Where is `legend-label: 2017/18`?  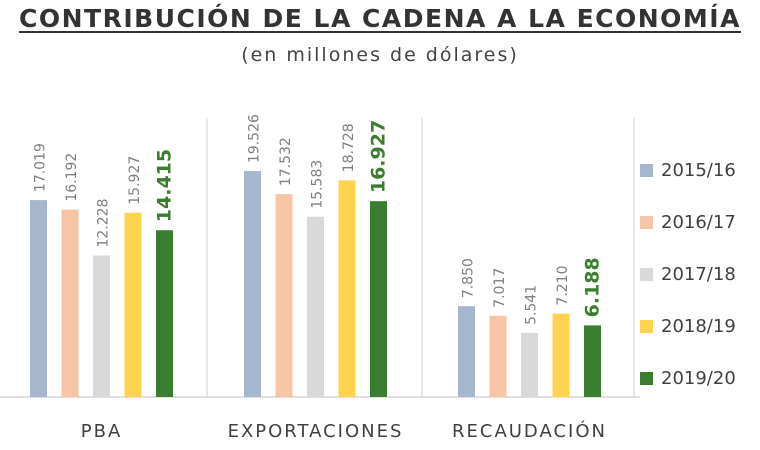 legend-label: 2017/18 is located at coordinates (698, 274).